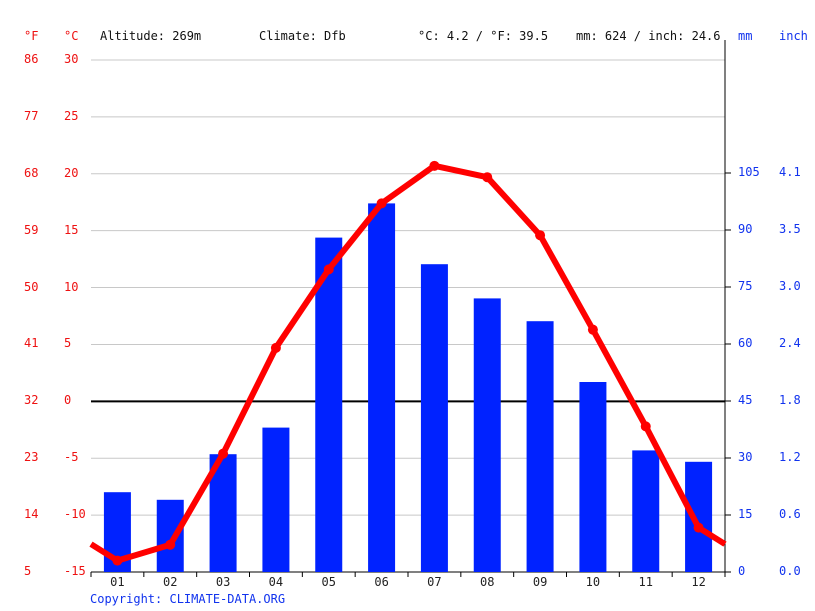  Describe the element at coordinates (71, 36) in the screenshot. I see `celsius-unit-label: °C` at that location.